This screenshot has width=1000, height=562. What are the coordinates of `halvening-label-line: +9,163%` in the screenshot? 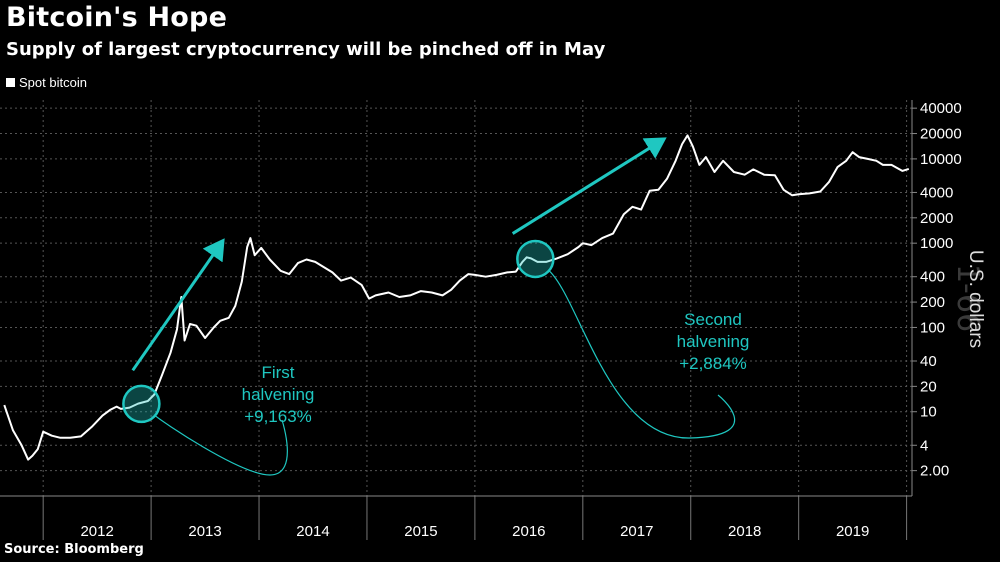 It's located at (278, 416).